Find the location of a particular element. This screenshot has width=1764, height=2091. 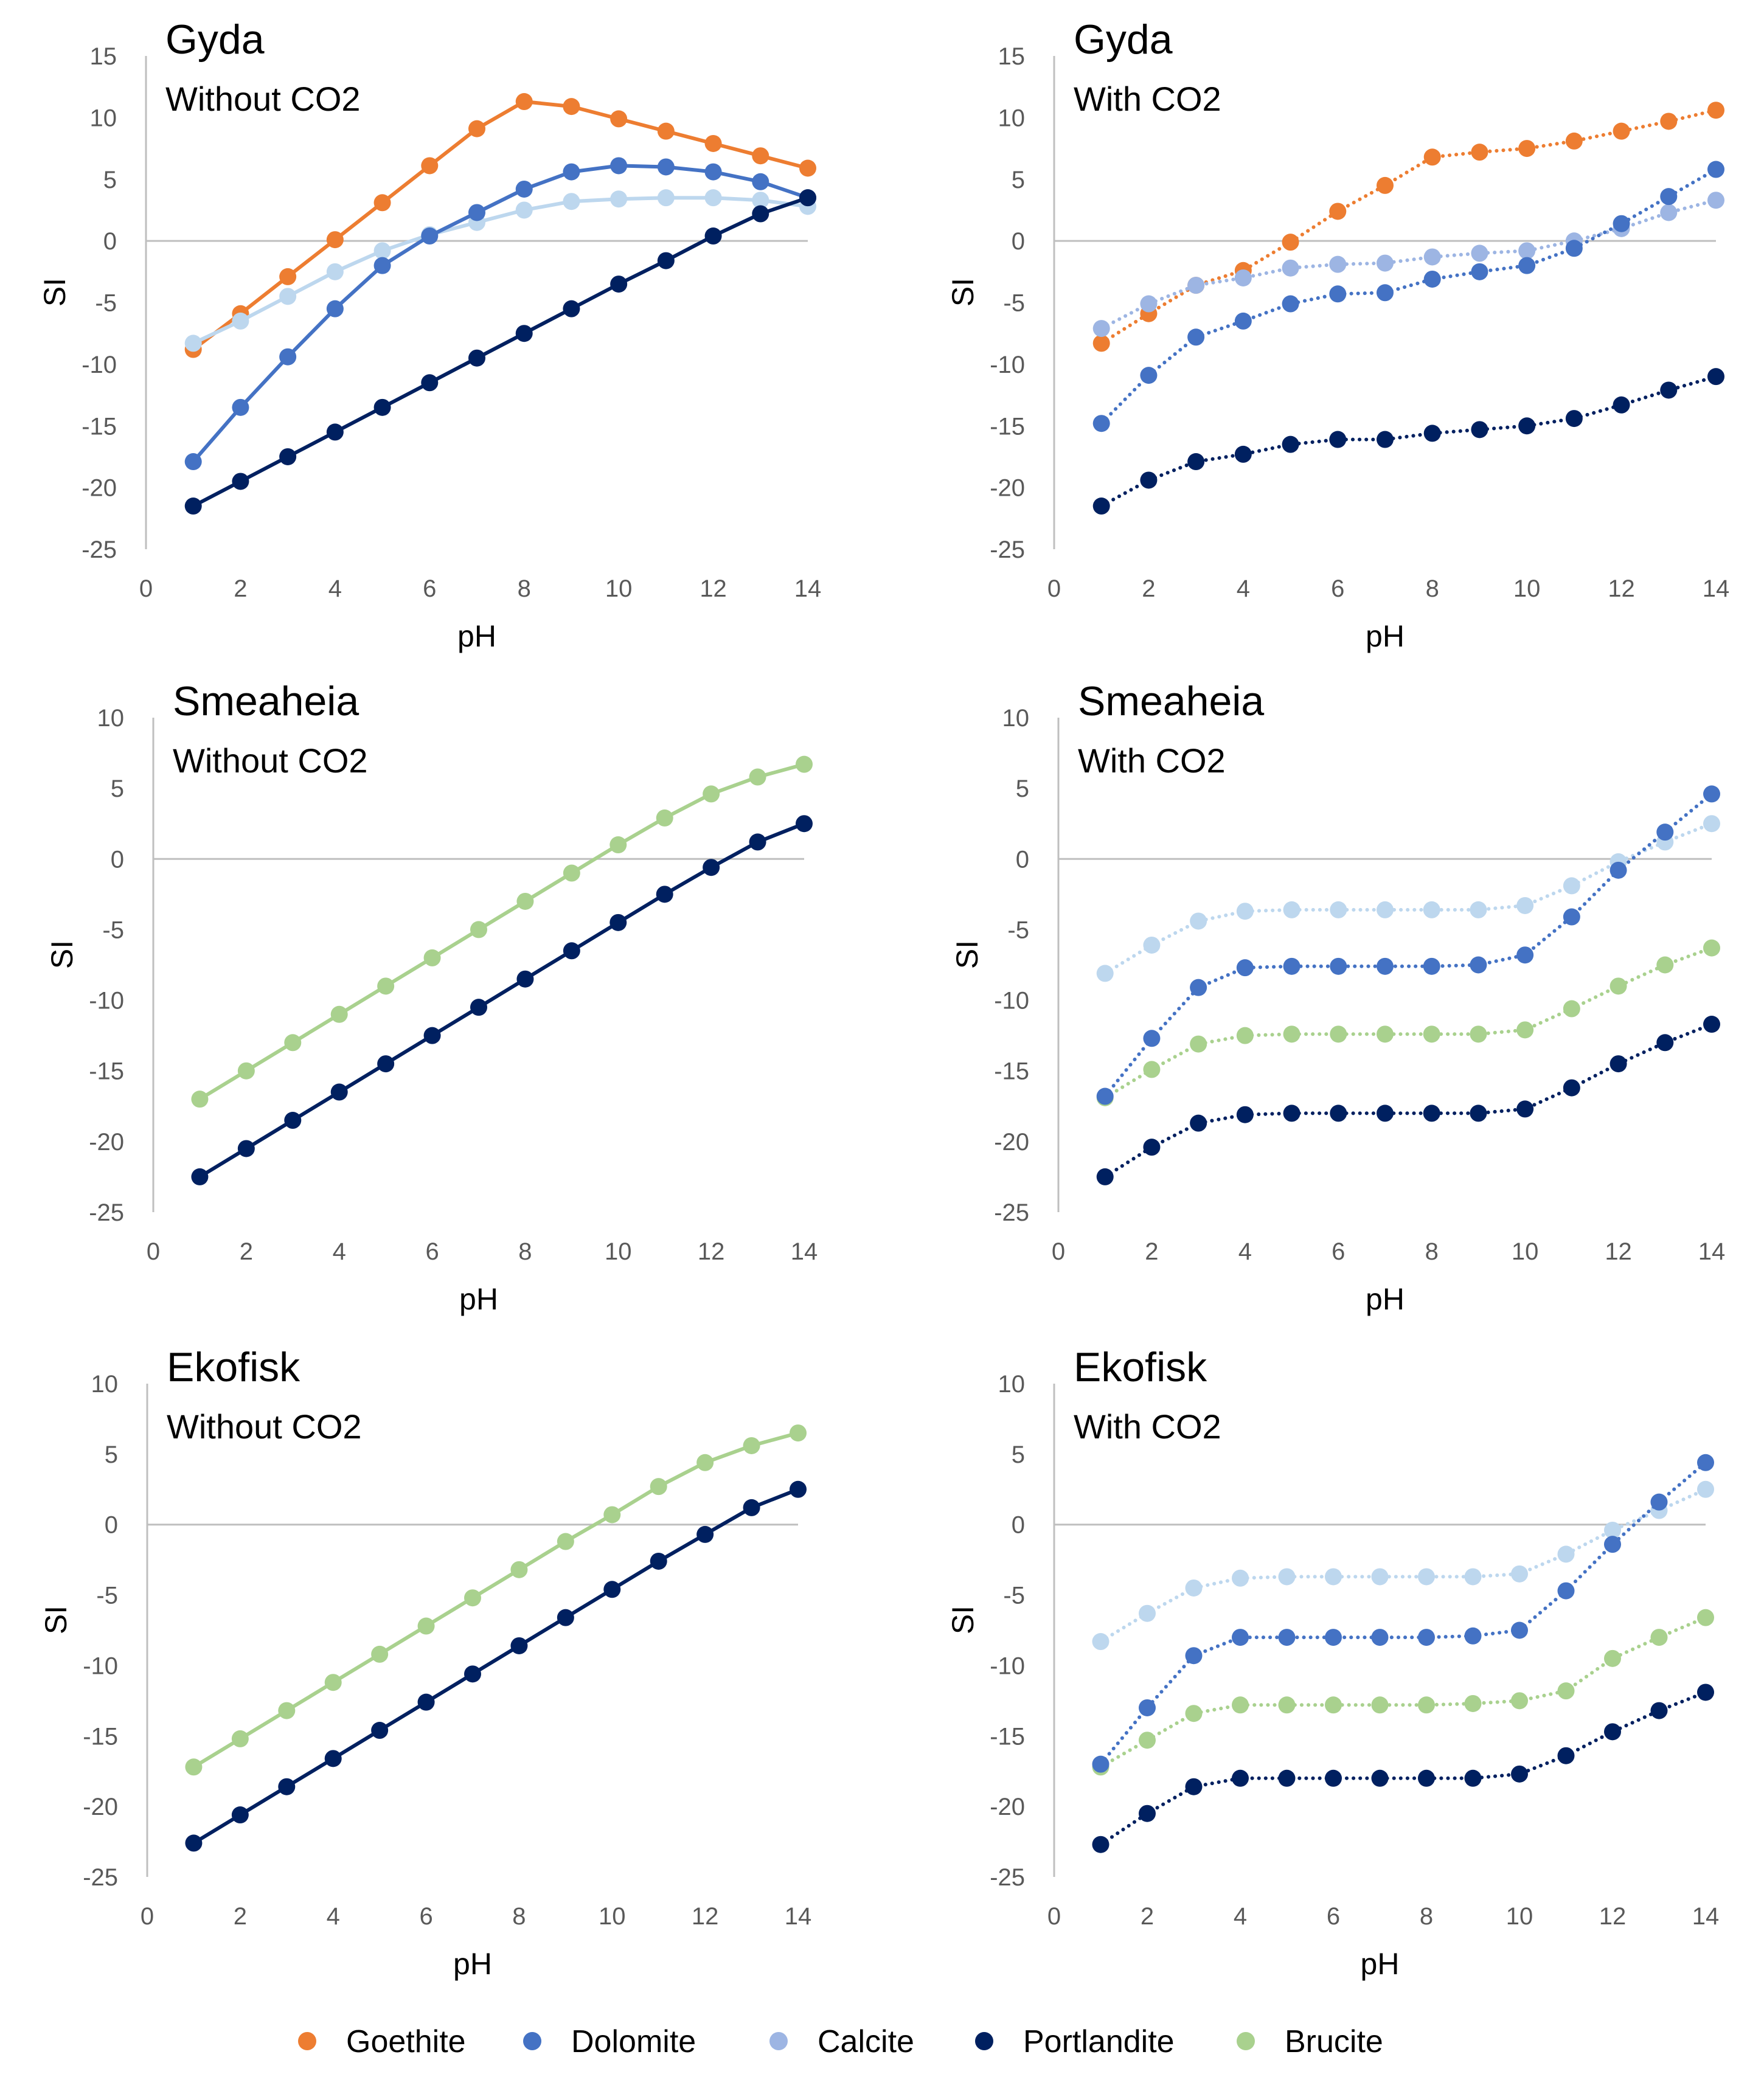

x-axis-title: pH is located at coordinates (476, 636).